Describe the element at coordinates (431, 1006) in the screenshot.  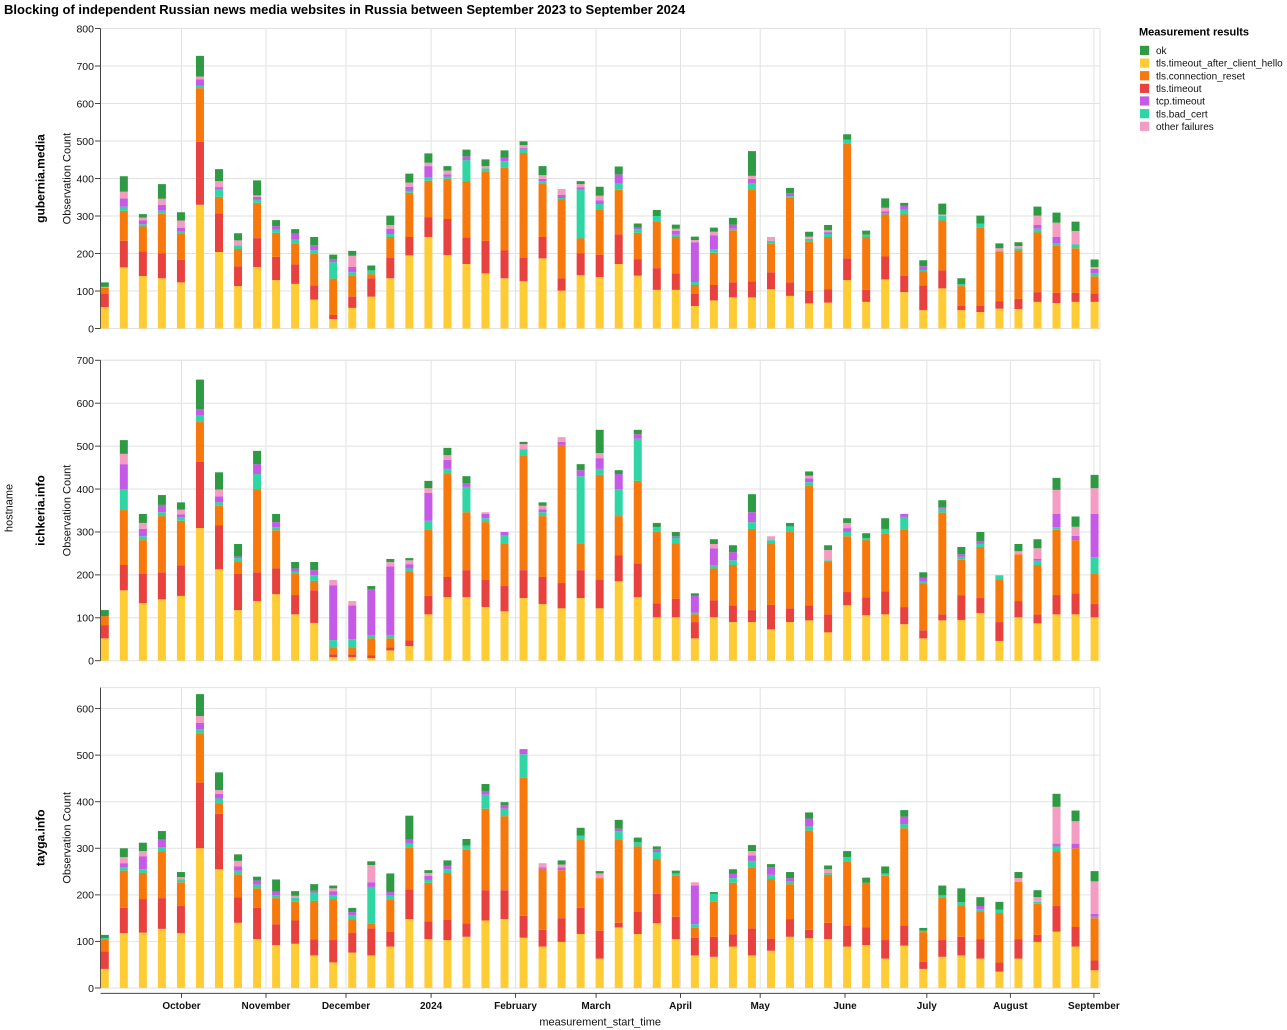
I see `svg-text: 2024` at that location.